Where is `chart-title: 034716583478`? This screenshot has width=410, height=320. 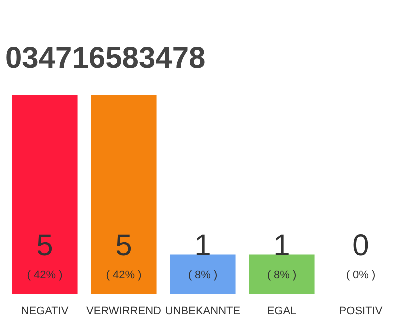 chart-title: 034716583478 is located at coordinates (106, 58).